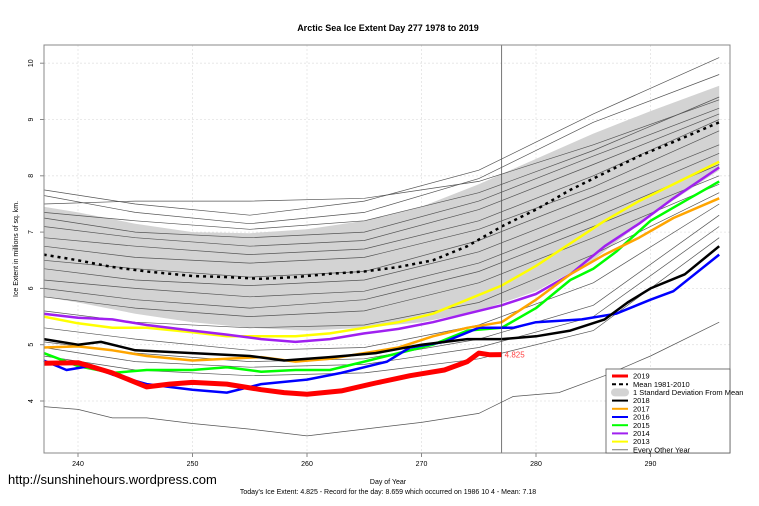  Describe the element at coordinates (112, 479) in the screenshot. I see `source-url: http://sunshinehours.wordpress.com` at that location.